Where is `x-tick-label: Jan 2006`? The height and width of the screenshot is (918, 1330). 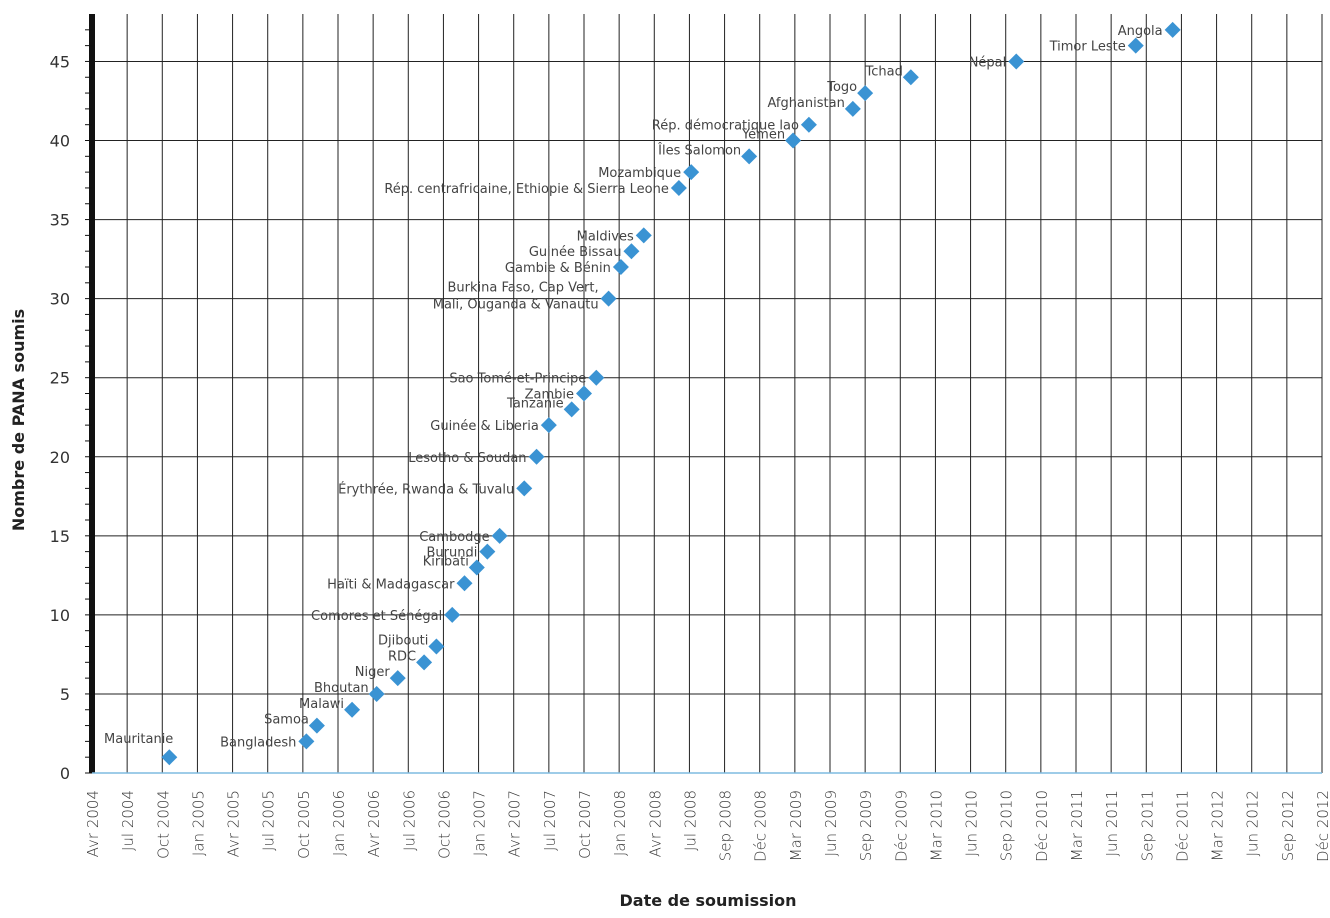
x-tick-label: Jan 2006 is located at coordinates (339, 823).